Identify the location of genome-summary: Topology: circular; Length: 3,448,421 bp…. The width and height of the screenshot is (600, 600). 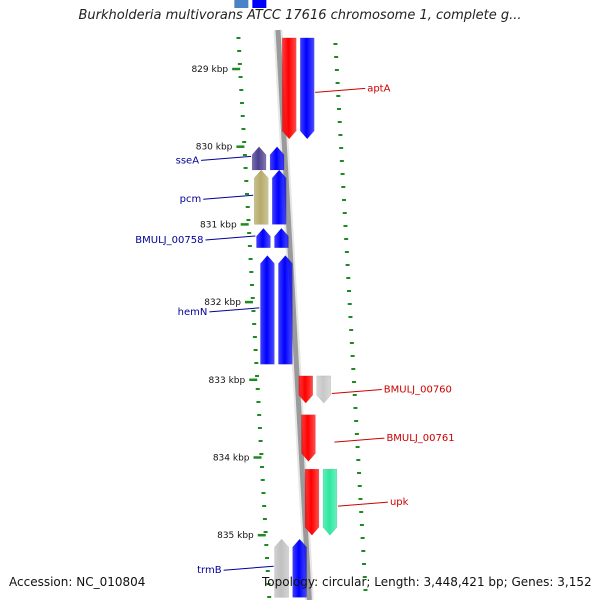
(427, 582).